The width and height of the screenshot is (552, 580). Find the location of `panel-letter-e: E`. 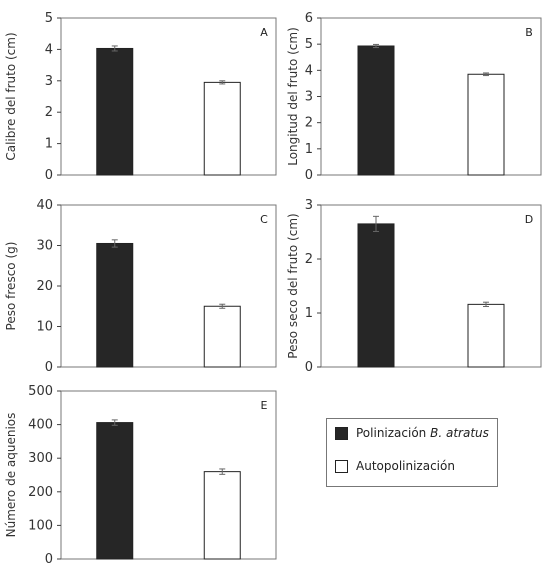

panel-letter-e: E is located at coordinates (264, 405).